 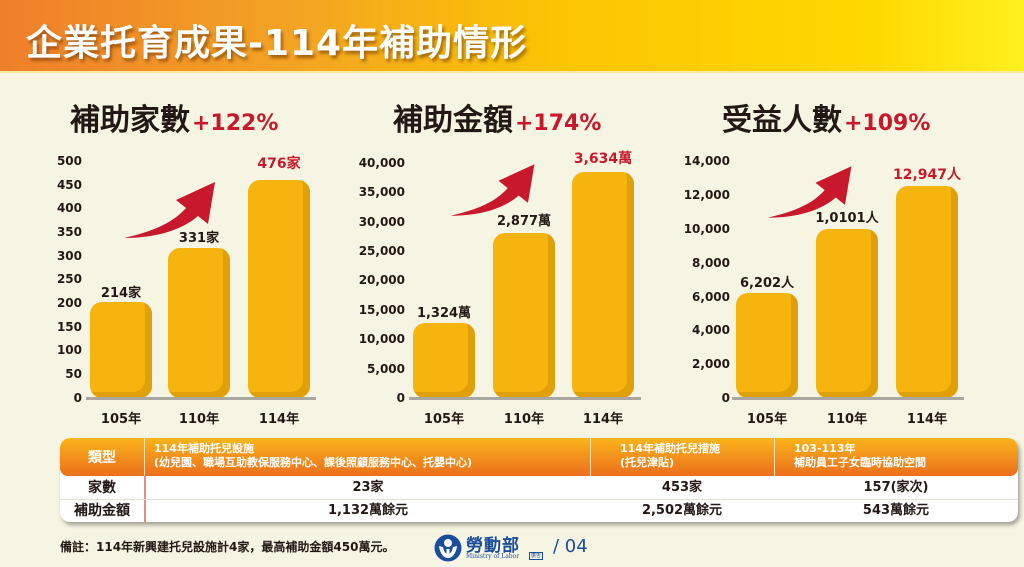 What do you see at coordinates (381, 192) in the screenshot?
I see `y-tick: 35,000` at bounding box center [381, 192].